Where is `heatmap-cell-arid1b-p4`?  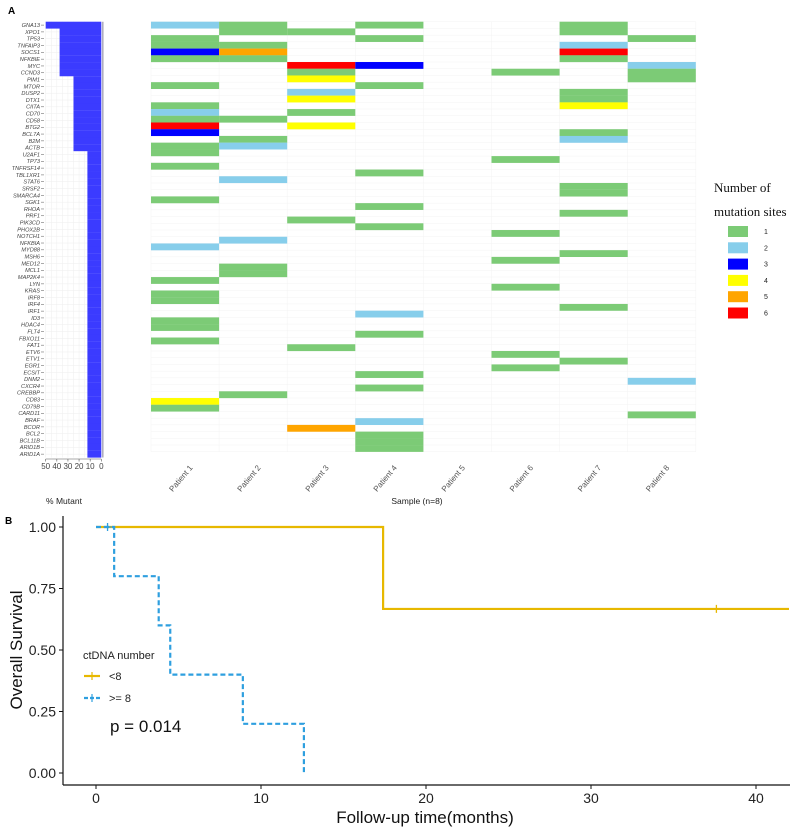 heatmap-cell-arid1b-p4 is located at coordinates (389, 442).